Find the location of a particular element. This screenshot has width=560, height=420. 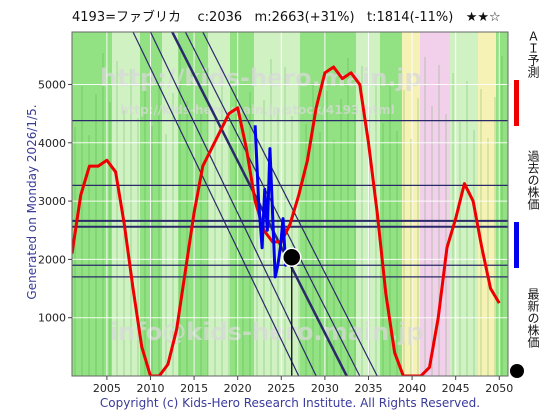

y-tick-label: 4000 is located at coordinates (52, 143).